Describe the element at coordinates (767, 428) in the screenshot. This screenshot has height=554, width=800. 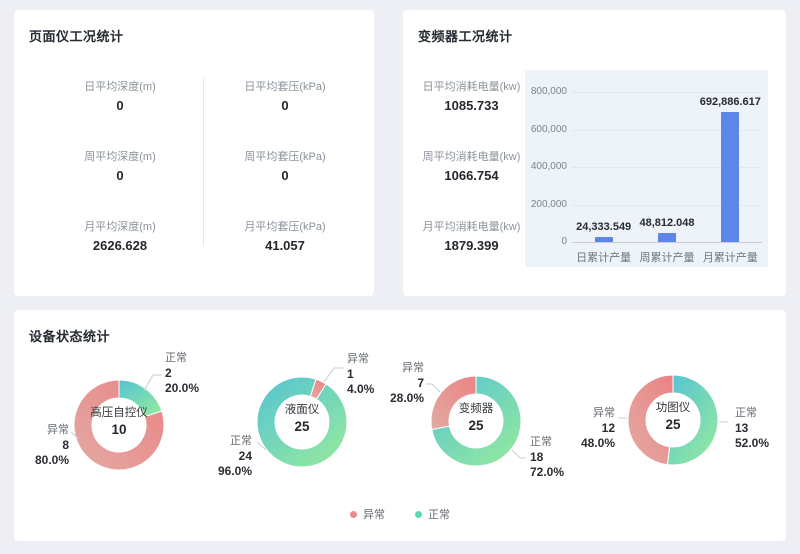
I see `donut-callout-normal: 正常 13 52.0%` at that location.